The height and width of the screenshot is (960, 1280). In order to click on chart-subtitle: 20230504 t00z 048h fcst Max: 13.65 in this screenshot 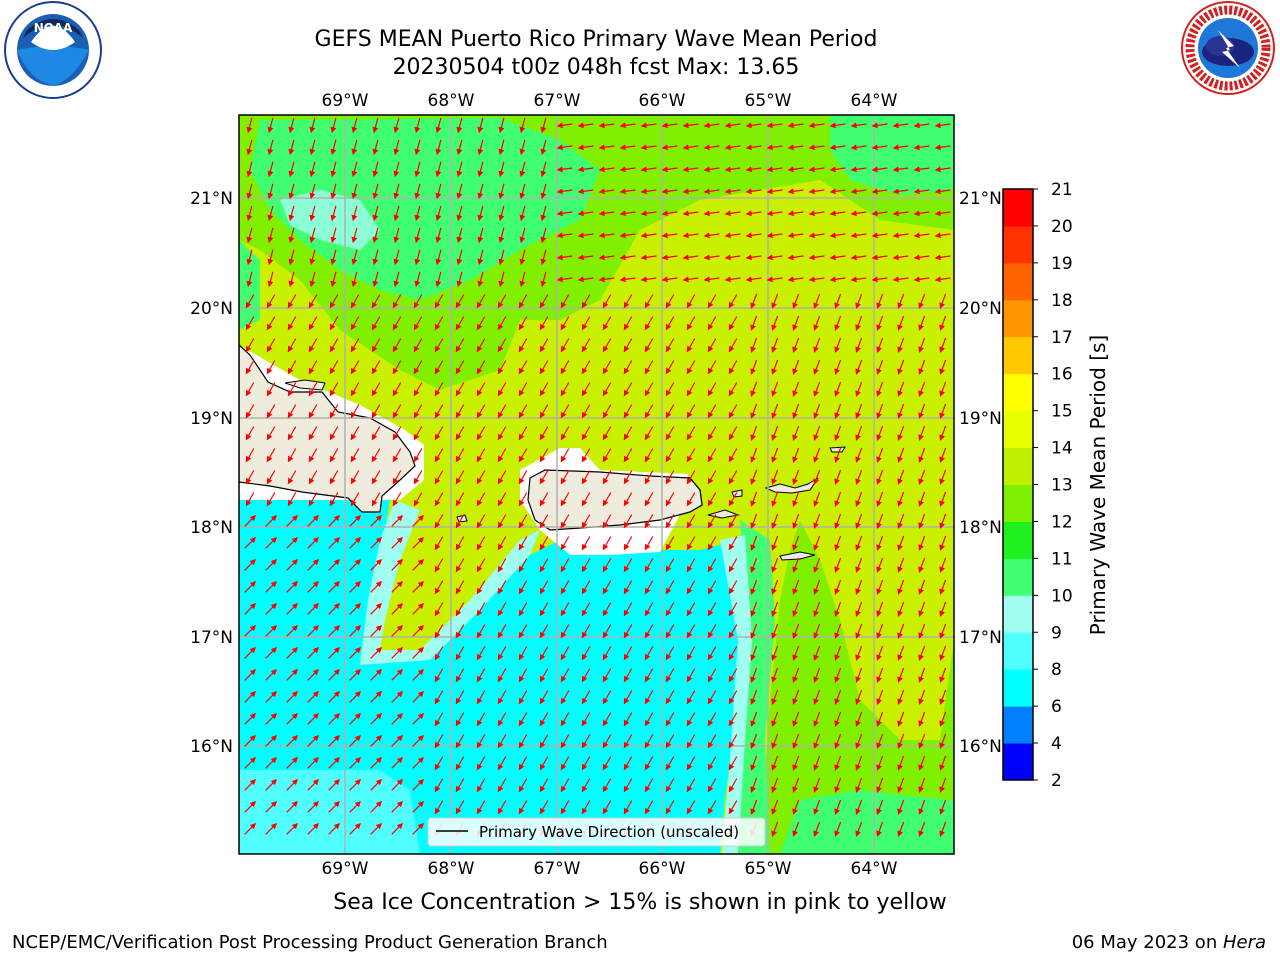, I will do `click(596, 67)`.